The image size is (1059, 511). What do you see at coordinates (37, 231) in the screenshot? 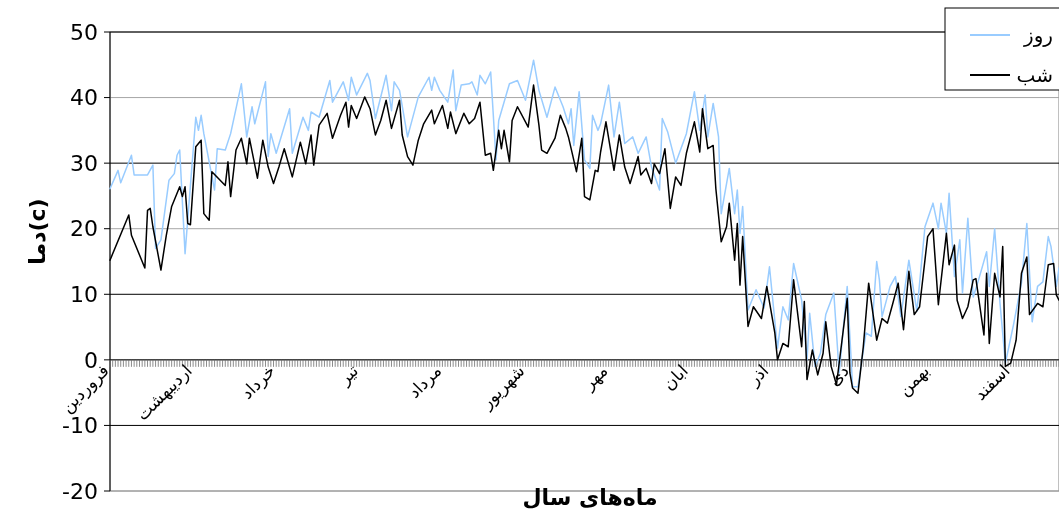
I see `y-axis-title: دما(c)` at bounding box center [37, 231].